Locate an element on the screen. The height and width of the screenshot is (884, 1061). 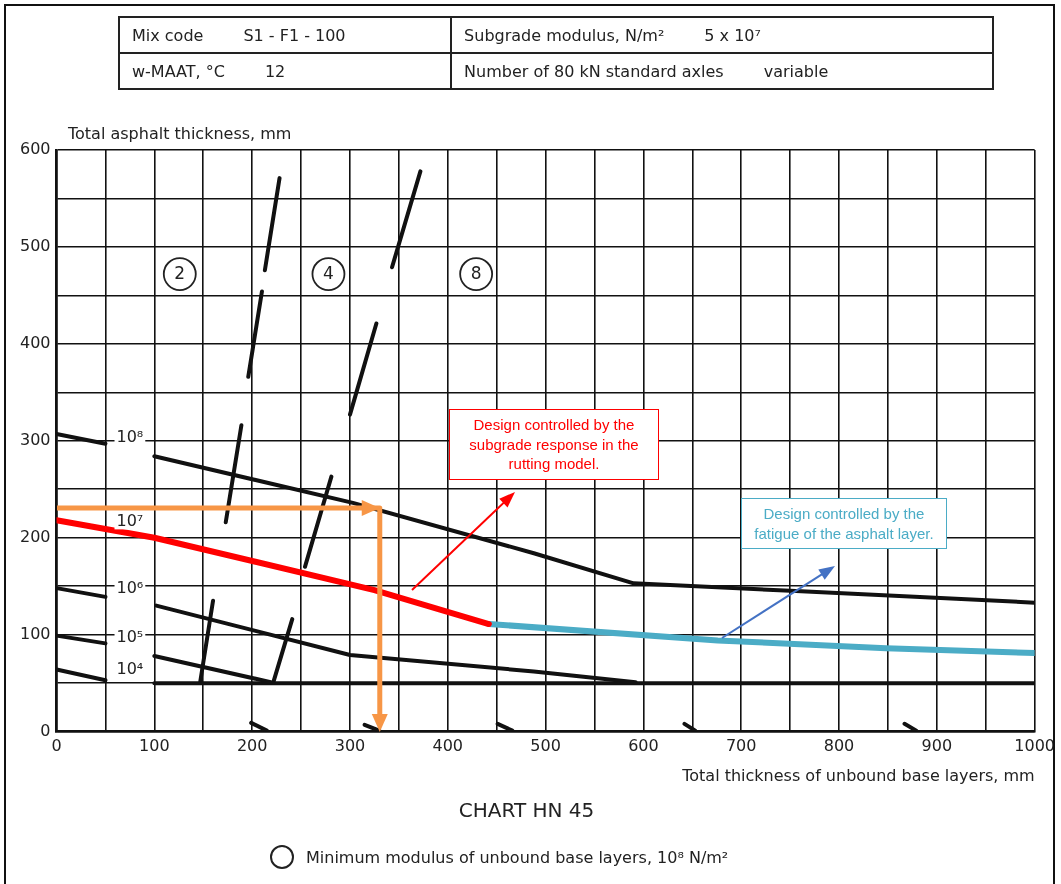
y-tick-label: 300 is located at coordinates (35, 439).